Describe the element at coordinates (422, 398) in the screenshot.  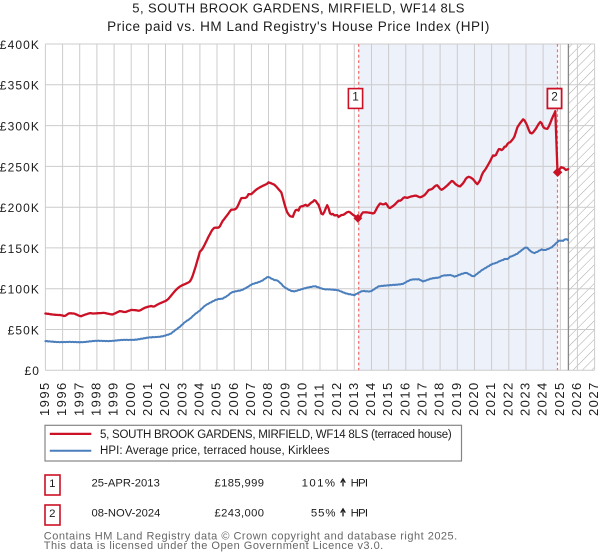
I see `svg-text: 2017` at that location.